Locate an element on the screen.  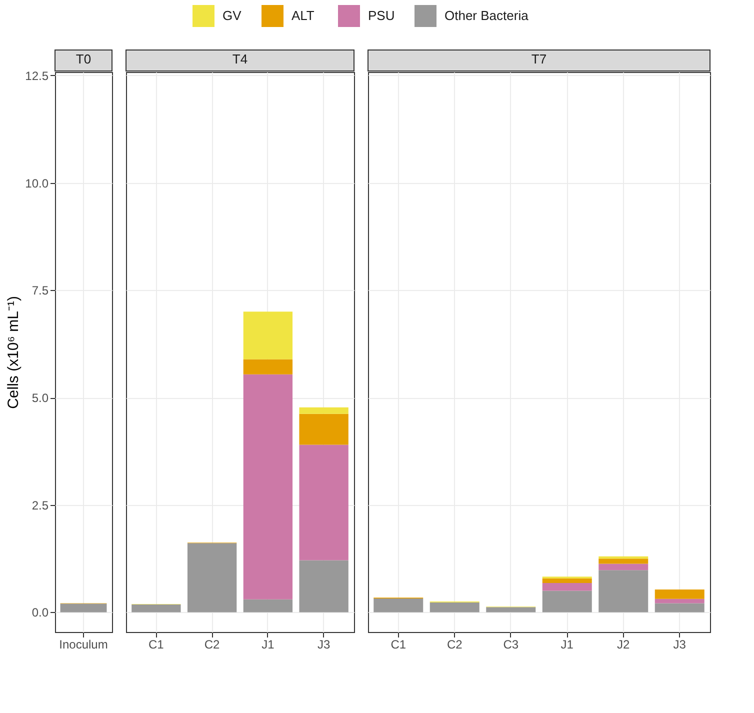
legend-label: GV is located at coordinates (232, 15).